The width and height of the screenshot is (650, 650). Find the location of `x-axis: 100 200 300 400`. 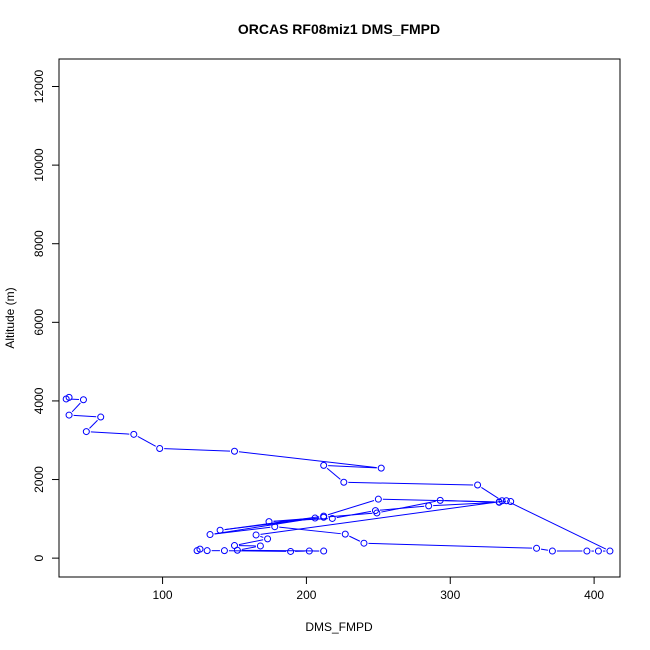

x-axis: 100 200 300 400 is located at coordinates (378, 589).